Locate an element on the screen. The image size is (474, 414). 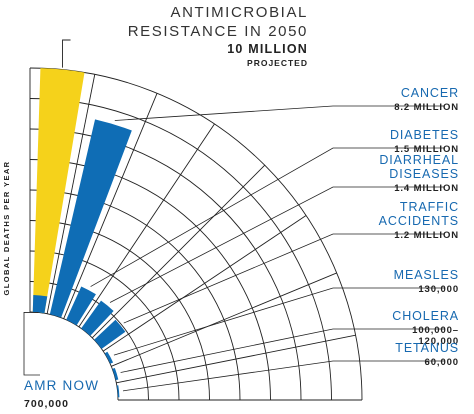
bar-cholera is located at coordinates (115, 374).